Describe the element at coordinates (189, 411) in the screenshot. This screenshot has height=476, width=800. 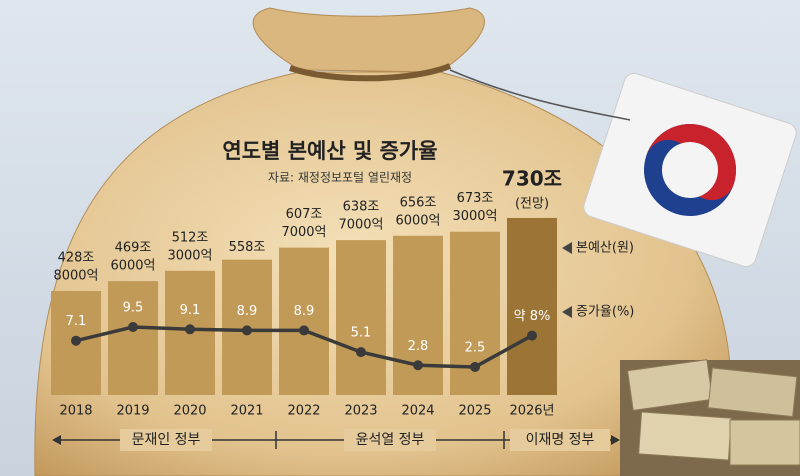
I see `x-tick-label: 2020` at that location.